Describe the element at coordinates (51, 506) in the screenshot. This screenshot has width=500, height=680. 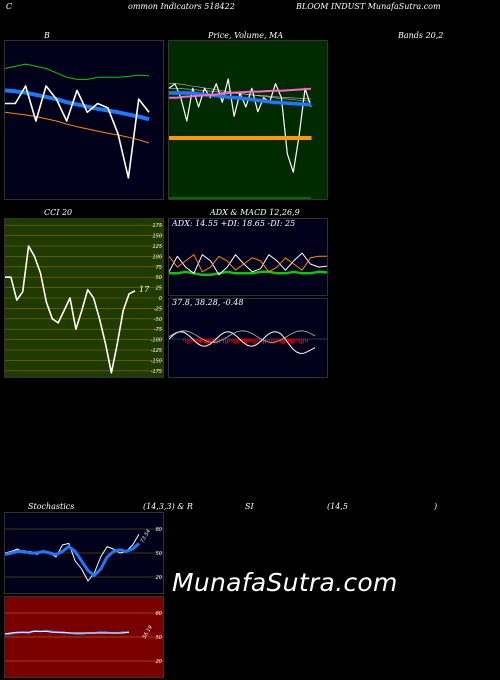
I see `label-stoch-title: Stochastics` at that location.